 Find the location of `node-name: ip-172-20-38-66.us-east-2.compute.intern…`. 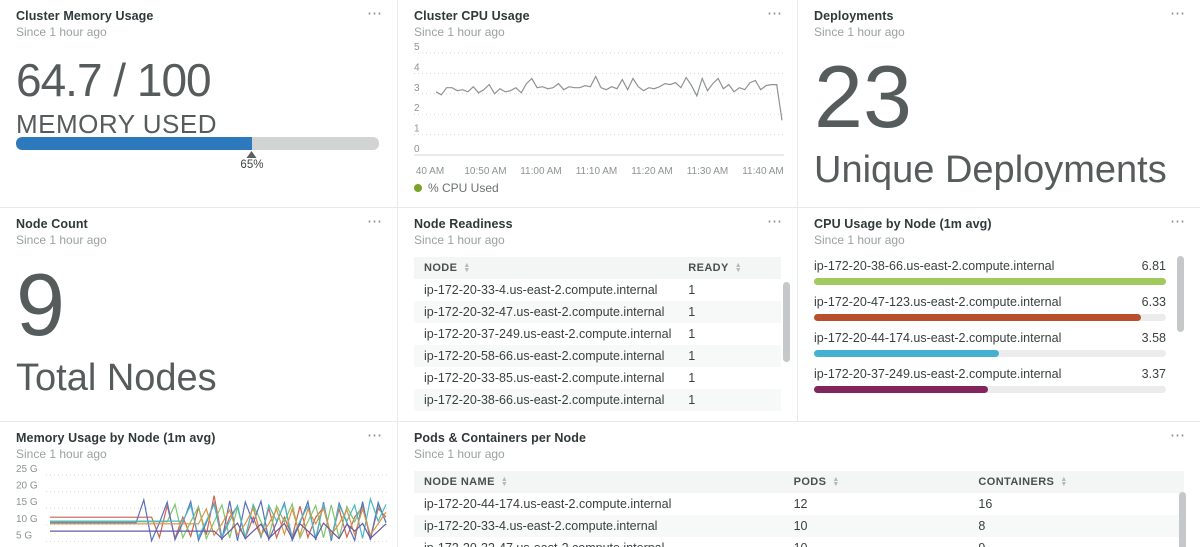

node-name: ip-172-20-38-66.us-east-2.compute.intern… is located at coordinates (934, 266).